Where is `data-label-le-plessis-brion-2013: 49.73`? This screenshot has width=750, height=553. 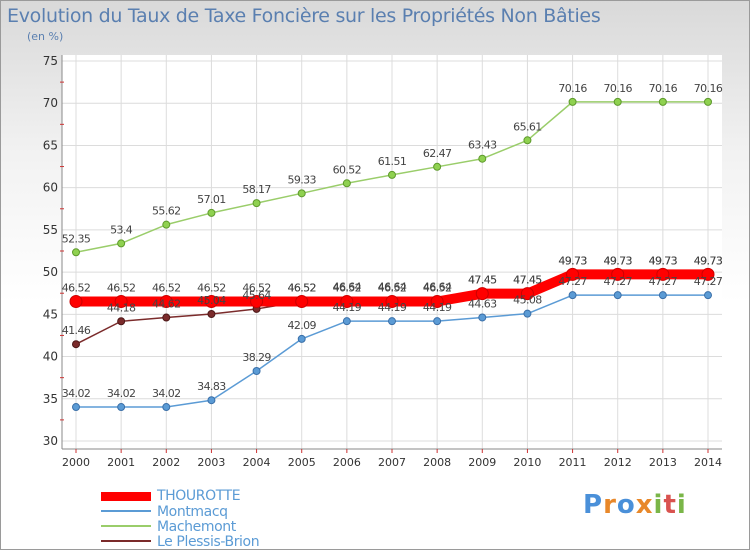
data-label-le-plessis-brion-2013: 49.73 is located at coordinates (663, 260).